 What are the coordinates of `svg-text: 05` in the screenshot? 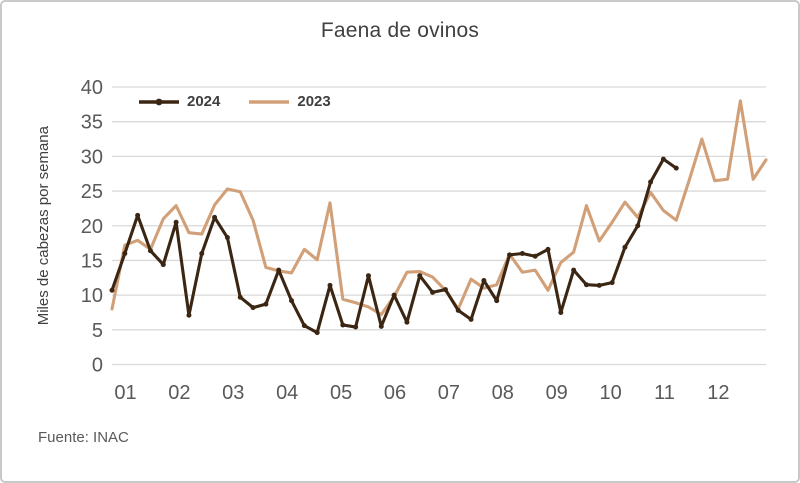 It's located at (341, 393).